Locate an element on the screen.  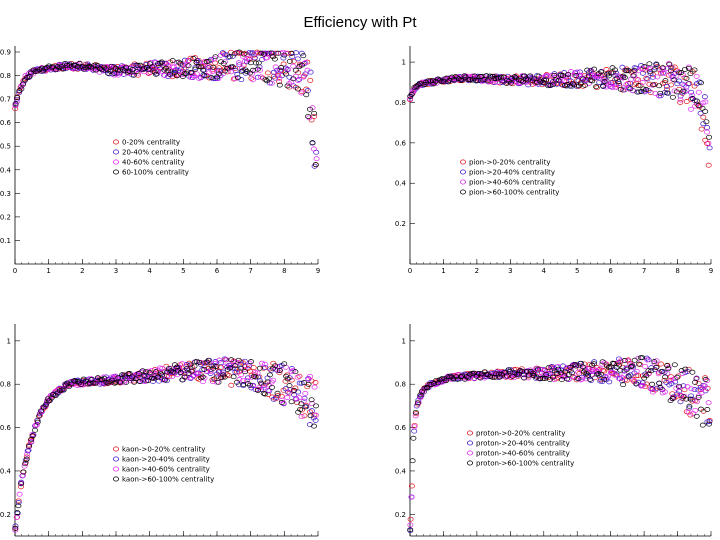
legend-marker is located at coordinates (116, 152).